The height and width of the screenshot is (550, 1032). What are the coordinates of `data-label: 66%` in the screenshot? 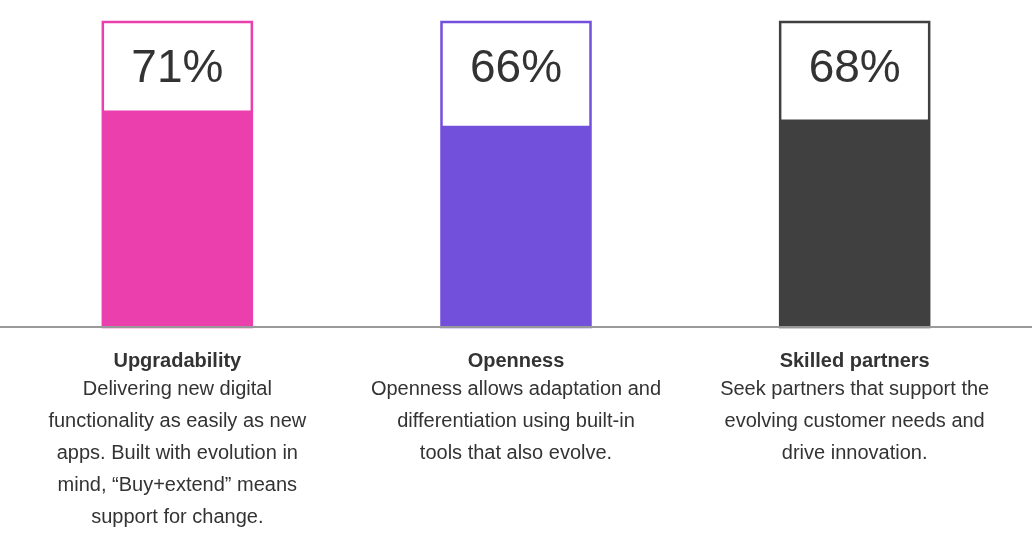 It's located at (516, 66).